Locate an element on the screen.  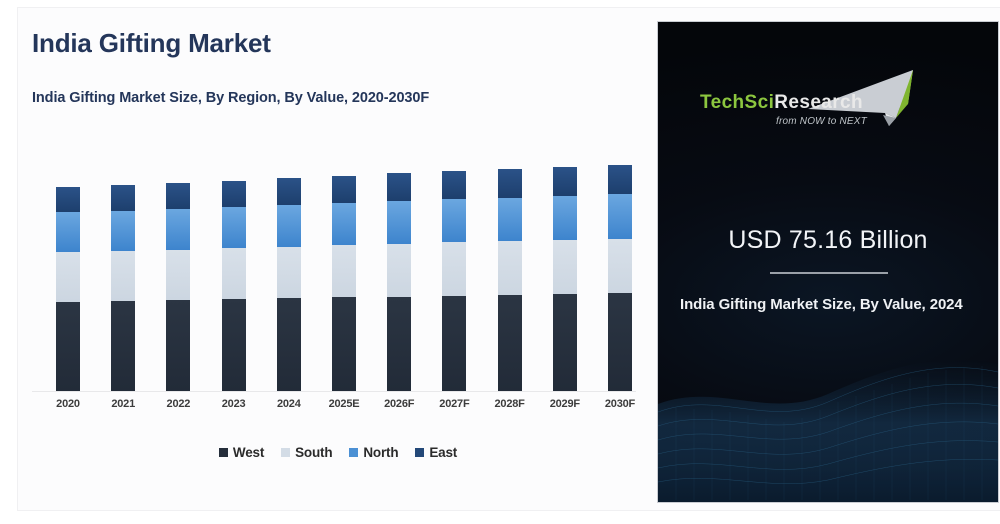
logo-tagline: from NOW to NEXT is located at coordinates (821, 121).